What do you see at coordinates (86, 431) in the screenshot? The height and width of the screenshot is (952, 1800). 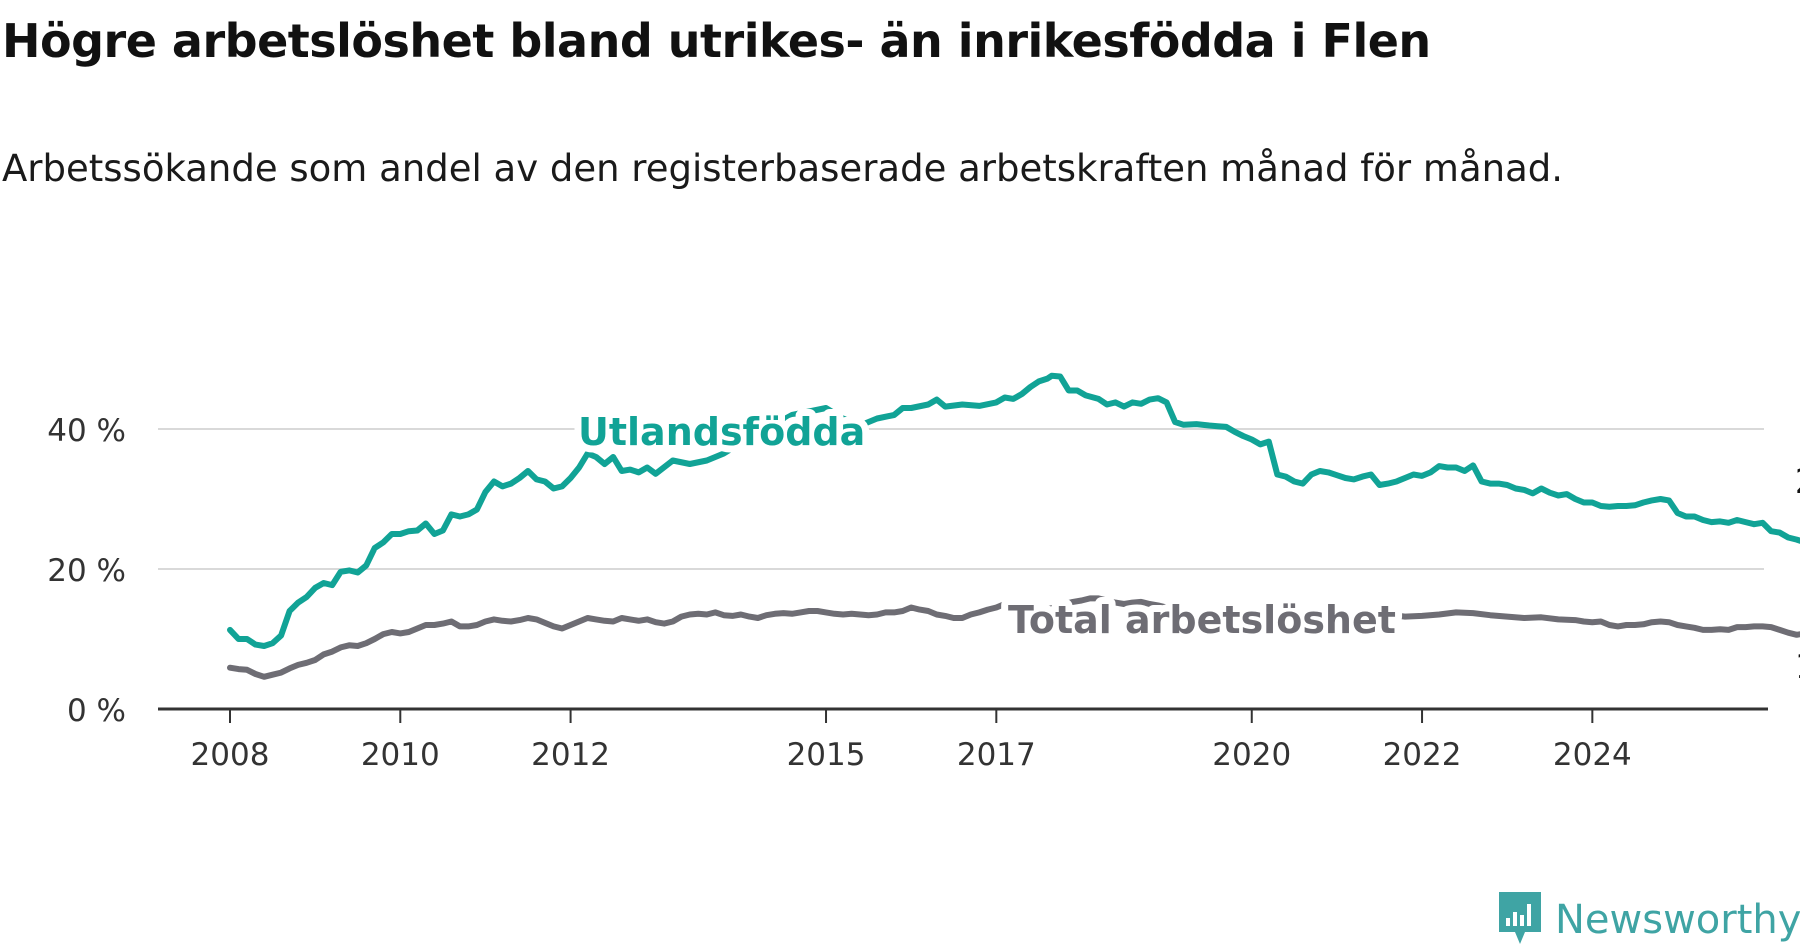 I see `y-tick-label: 40 %` at bounding box center [86, 431].